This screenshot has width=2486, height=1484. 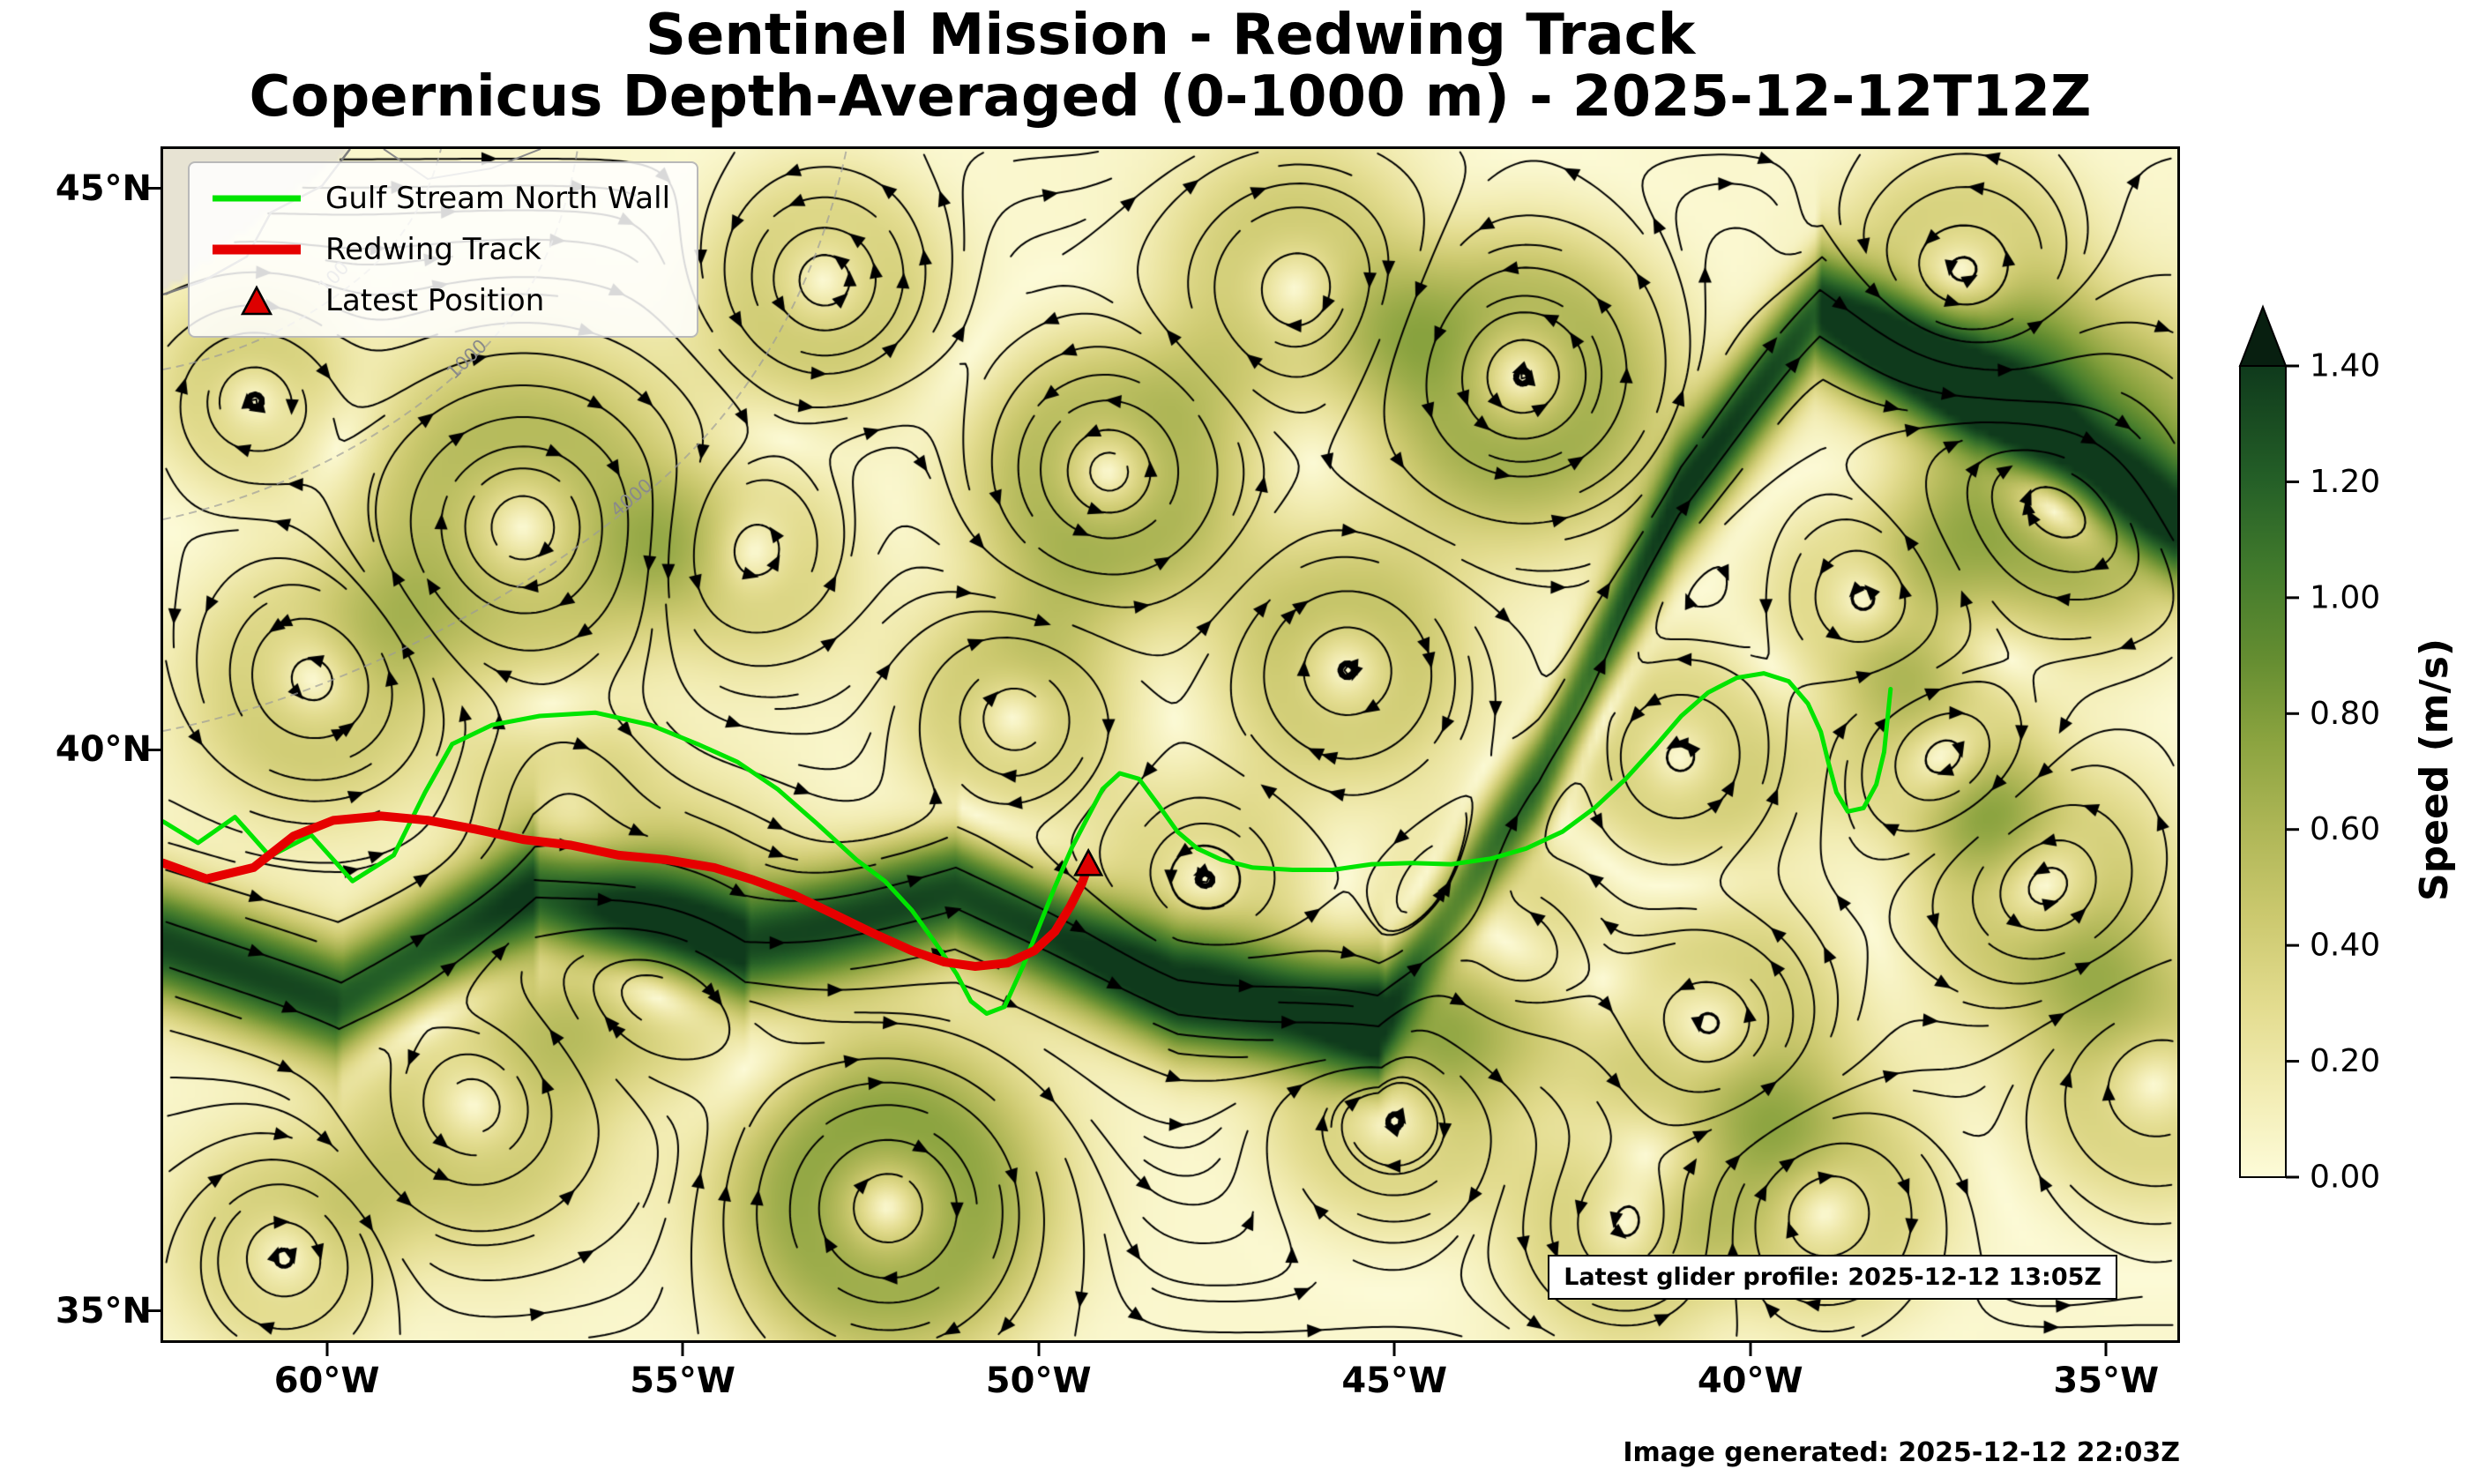 I want to click on legend-item-gulf-stream: Gulf Stream North Wall, so click(x=440, y=198).